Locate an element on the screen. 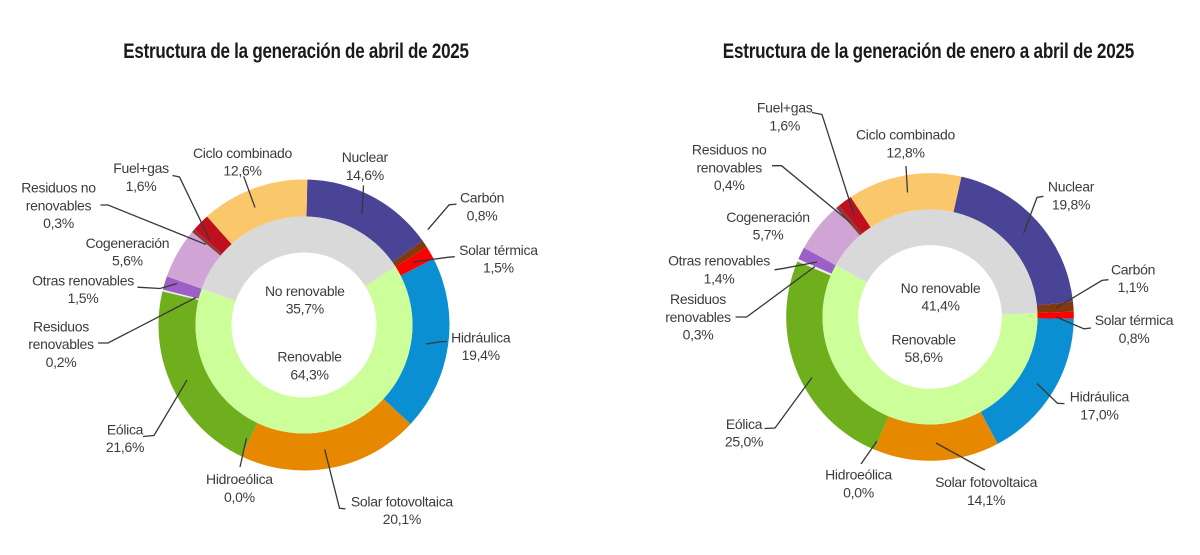  svg-text: 5,7% is located at coordinates (768, 235).